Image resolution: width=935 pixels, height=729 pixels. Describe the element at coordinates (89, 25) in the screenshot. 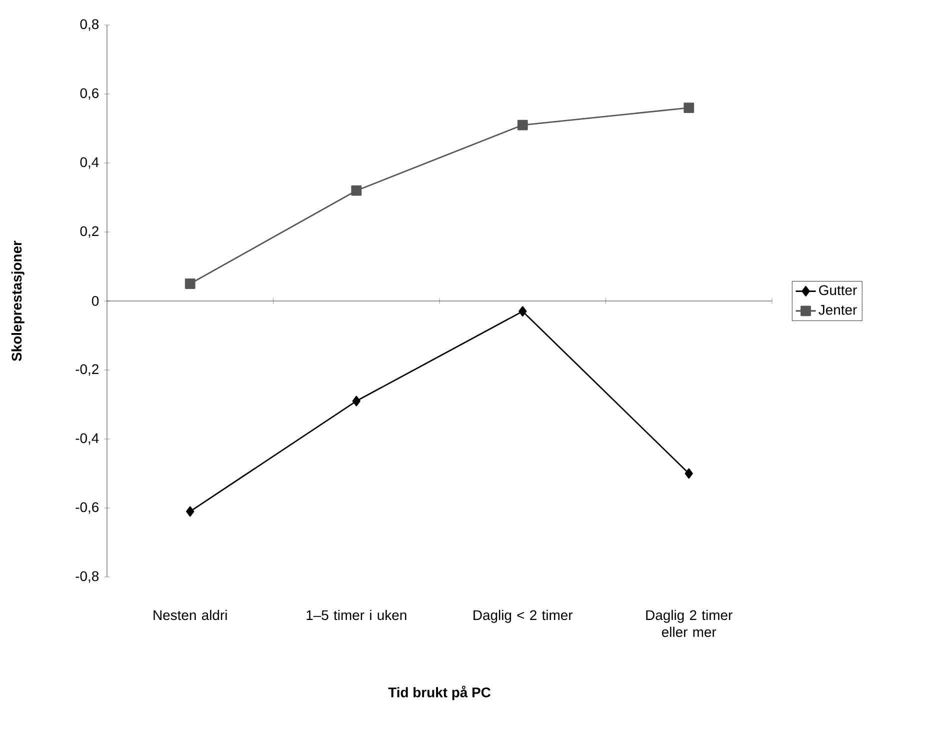

I see `y-tick-label: 0,8` at that location.